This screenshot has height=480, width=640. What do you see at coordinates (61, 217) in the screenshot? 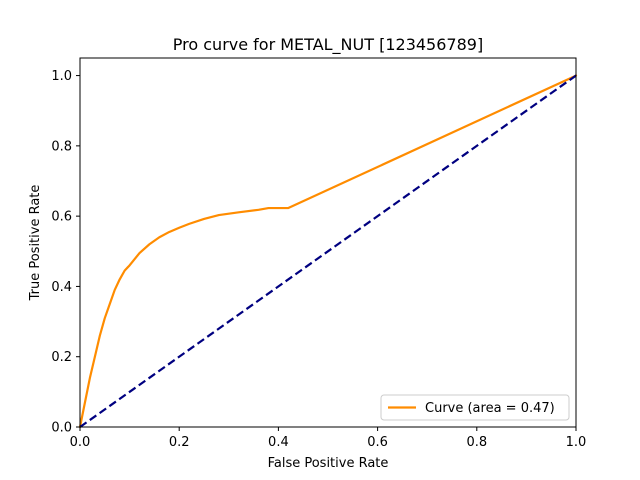
I see `y-tick-label: 0.6` at bounding box center [61, 217].